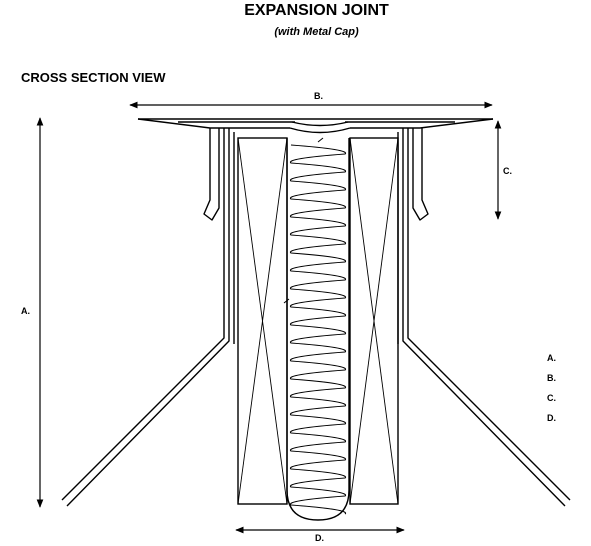  I want to click on dimension-b-label: B., so click(318, 96).